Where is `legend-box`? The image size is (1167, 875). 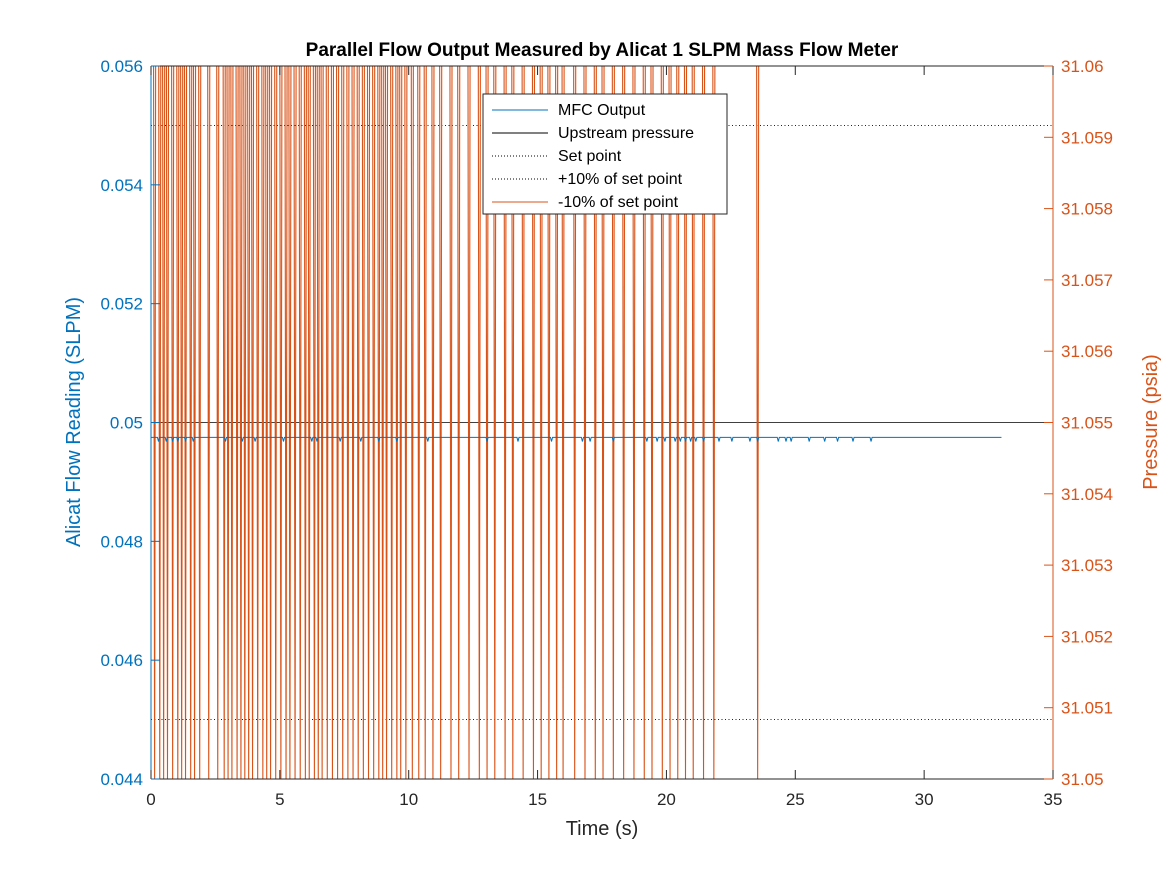 legend-box is located at coordinates (605, 154).